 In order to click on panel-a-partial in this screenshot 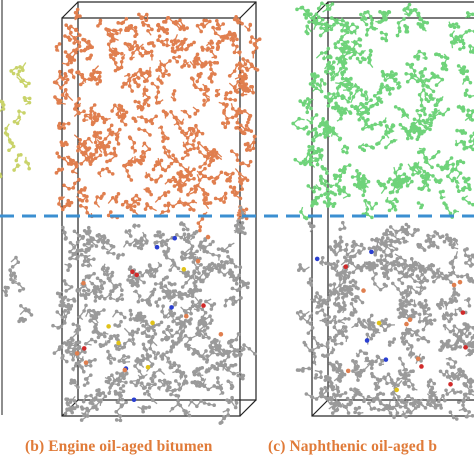, I will do `click(17, 207)`.